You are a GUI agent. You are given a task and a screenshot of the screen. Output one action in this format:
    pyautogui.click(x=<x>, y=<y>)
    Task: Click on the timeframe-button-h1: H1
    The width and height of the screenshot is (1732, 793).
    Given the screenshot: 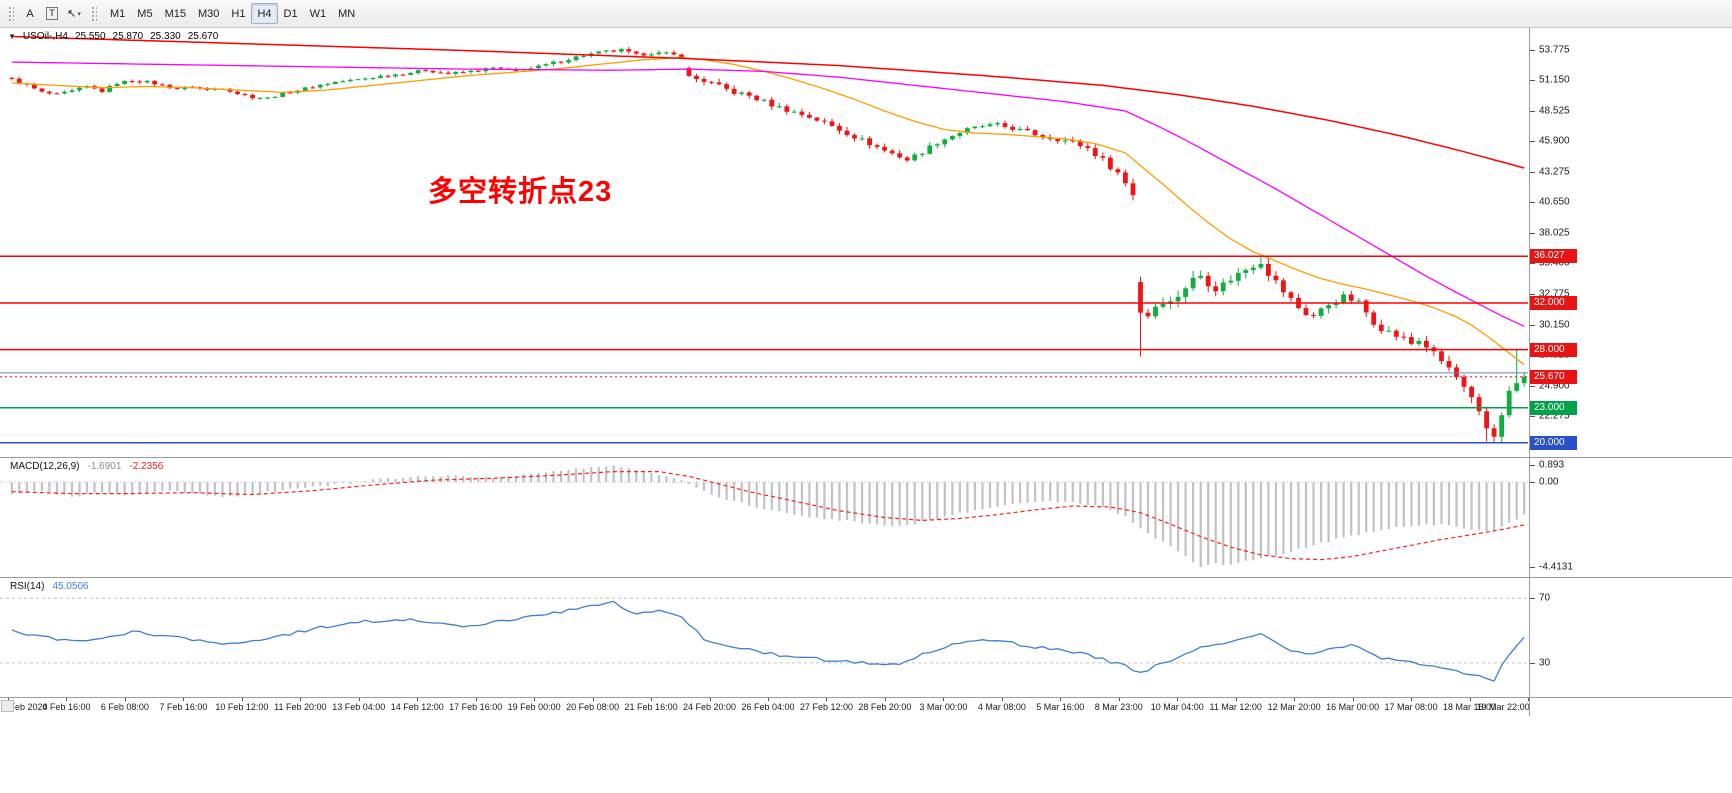 What is the action you would take?
    pyautogui.click(x=238, y=13)
    